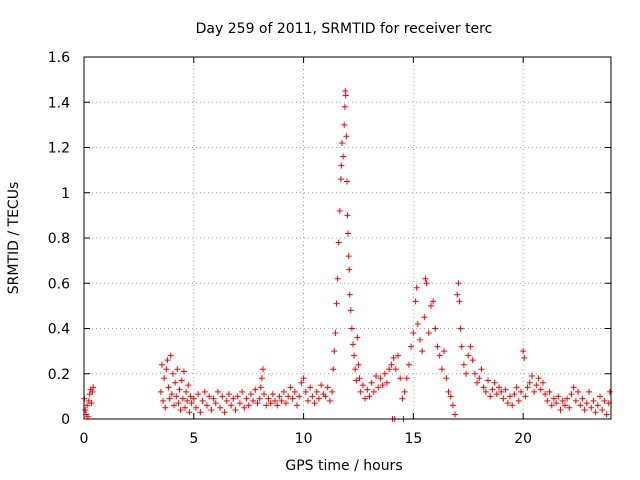 The height and width of the screenshot is (480, 640). Describe the element at coordinates (523, 439) in the screenshot. I see `x-tick-label: 20` at that location.